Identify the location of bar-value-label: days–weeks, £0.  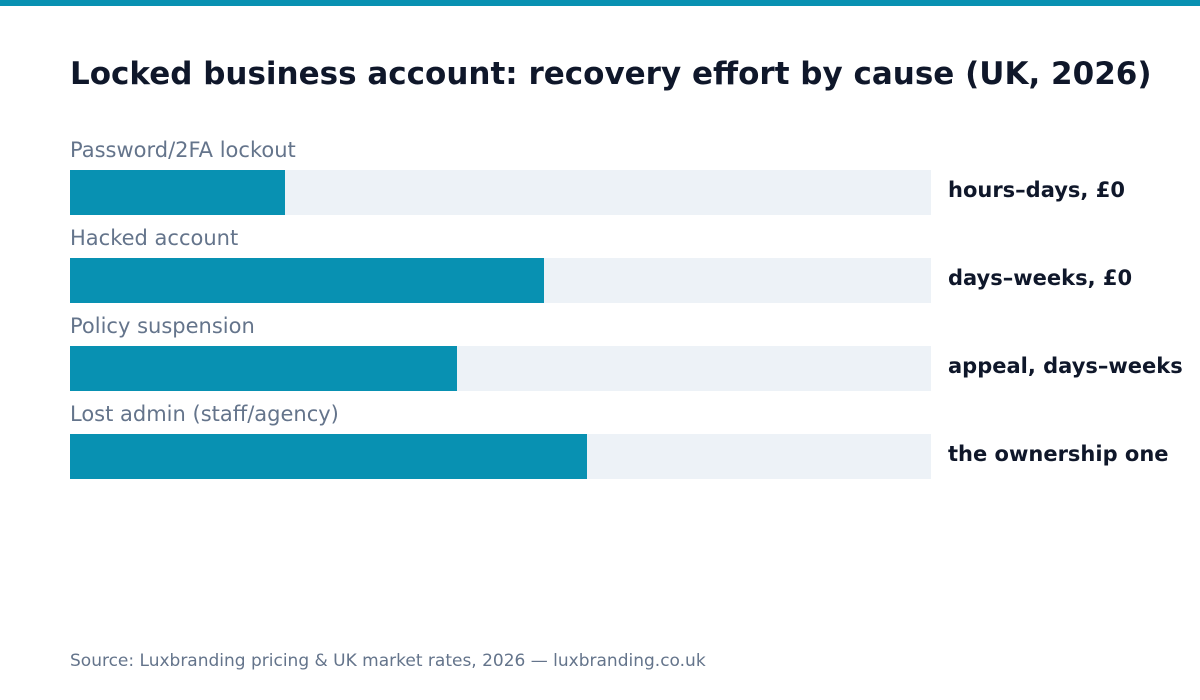
(1040, 278).